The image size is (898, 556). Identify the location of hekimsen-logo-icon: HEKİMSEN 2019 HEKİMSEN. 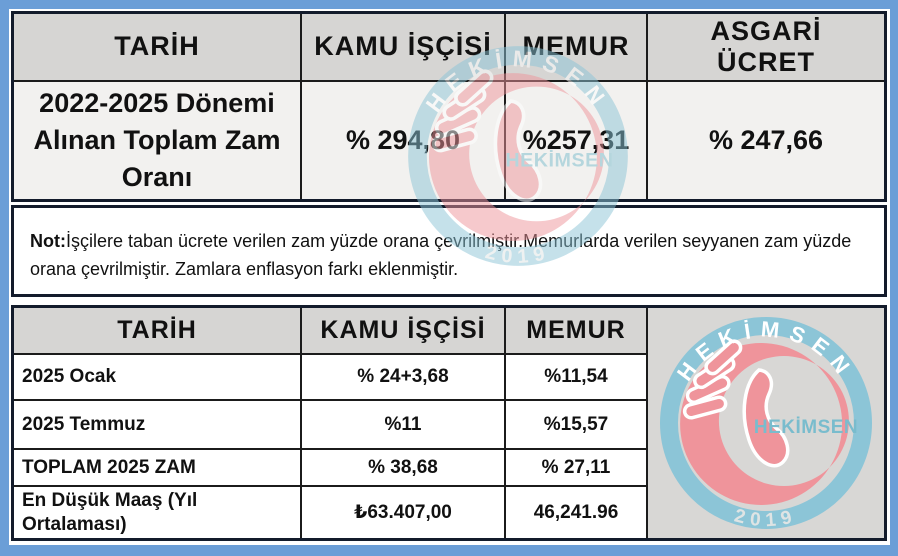
(766, 424).